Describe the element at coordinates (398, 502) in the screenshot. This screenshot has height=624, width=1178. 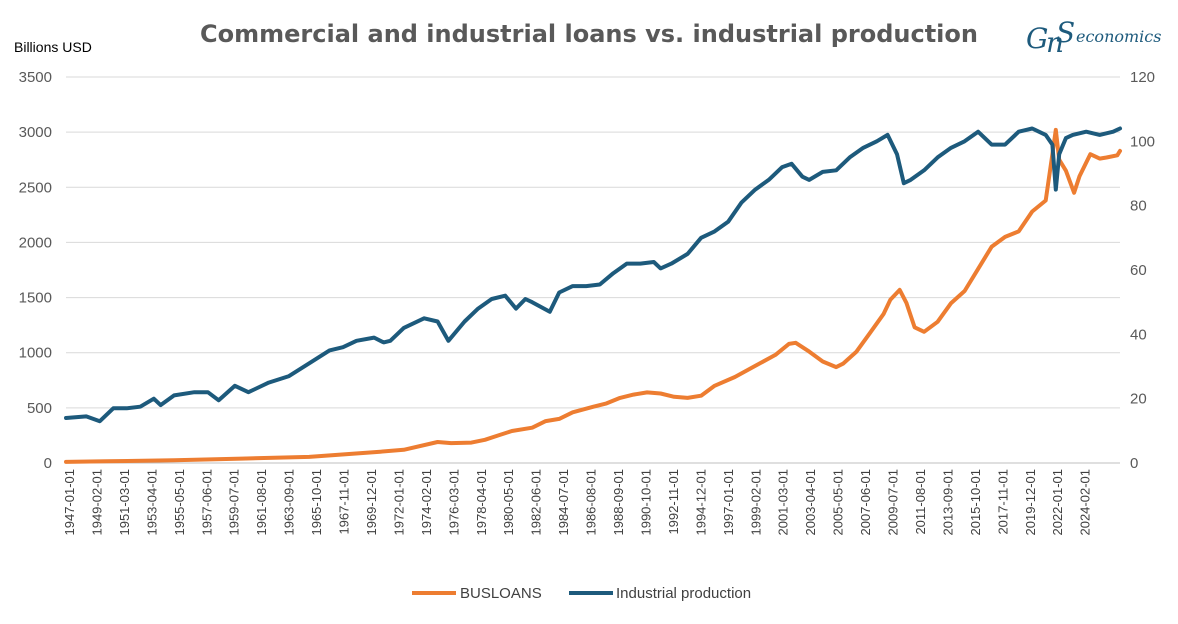
I see `x-tick-label: 1972-01-01` at that location.